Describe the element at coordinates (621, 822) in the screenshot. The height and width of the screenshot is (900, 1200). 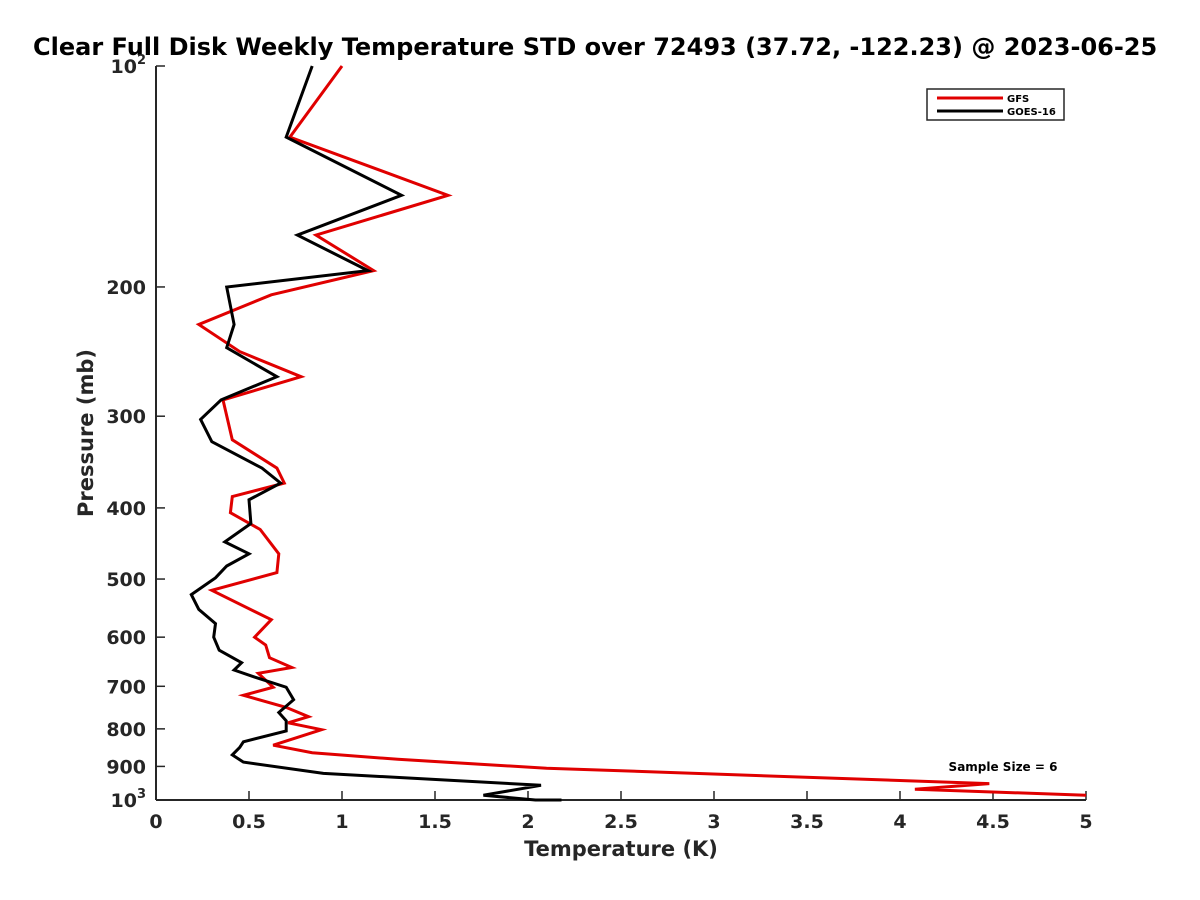
I see `x-tick-label: 2.5` at that location.